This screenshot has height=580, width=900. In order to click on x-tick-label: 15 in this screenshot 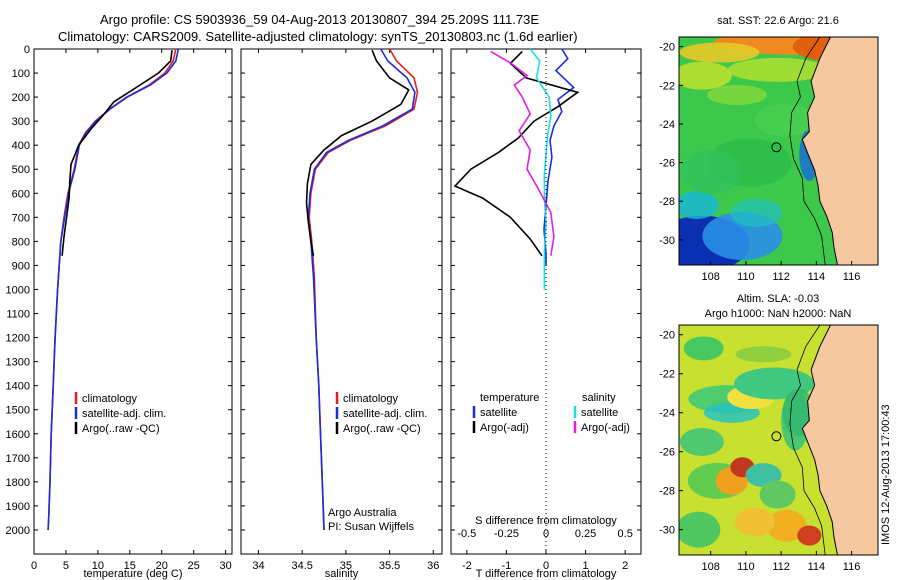, I will do `click(130, 566)`.